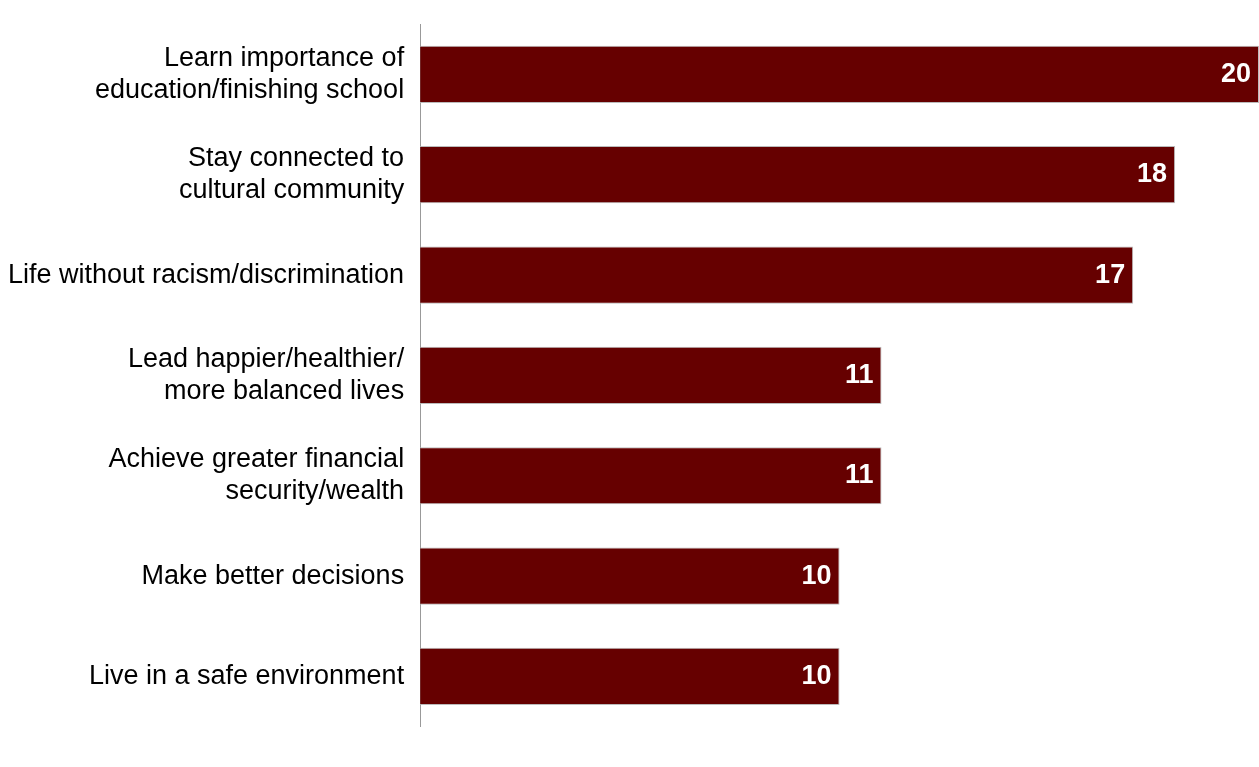 The height and width of the screenshot is (767, 1259). What do you see at coordinates (1110, 273) in the screenshot?
I see `data-label: 17` at bounding box center [1110, 273].